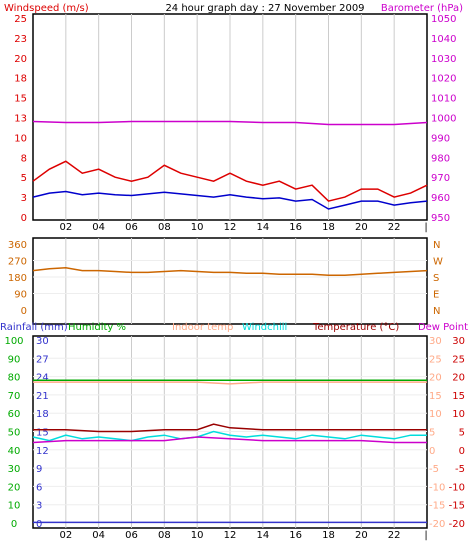 The image size is (468, 557). What do you see at coordinates (20, 99) in the screenshot?
I see `windspeed-tick: 15` at bounding box center [20, 99].